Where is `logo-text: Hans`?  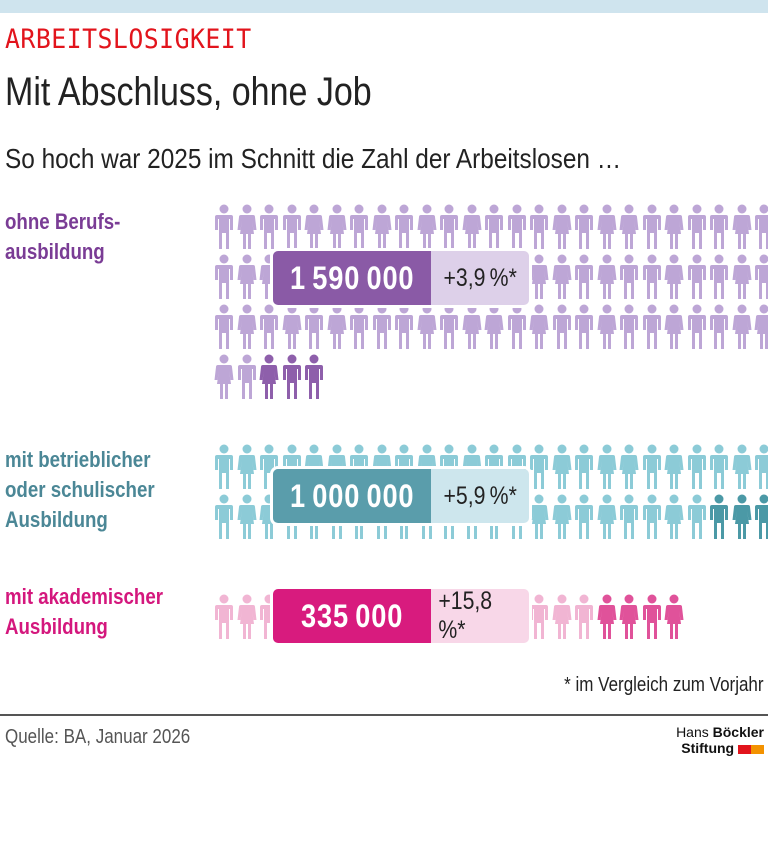
logo-text: Hans is located at coordinates (694, 732).